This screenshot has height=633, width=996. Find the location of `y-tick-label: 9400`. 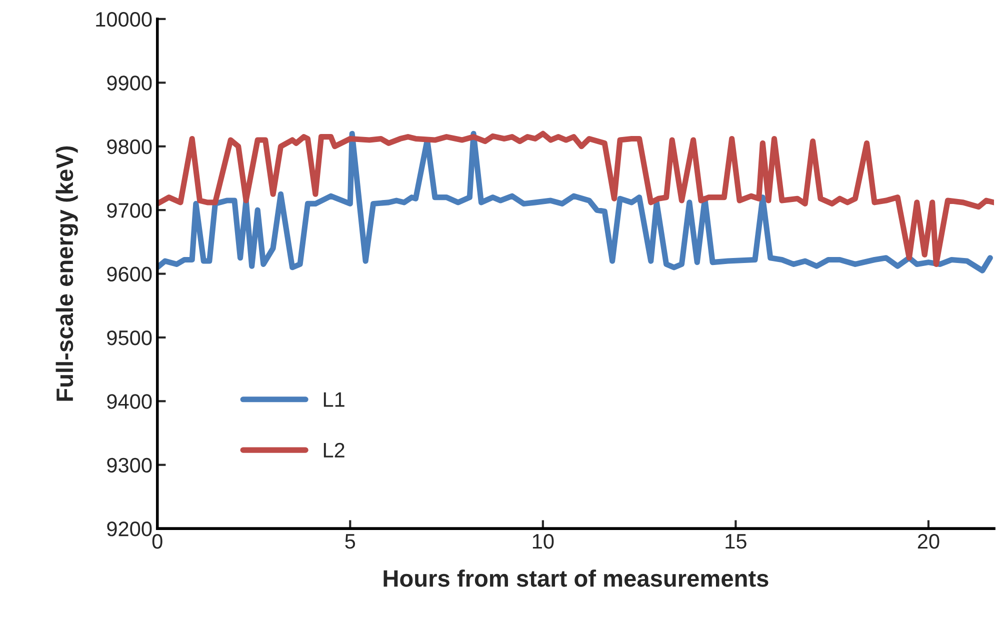

y-tick-label: 9400 is located at coordinates (129, 401).